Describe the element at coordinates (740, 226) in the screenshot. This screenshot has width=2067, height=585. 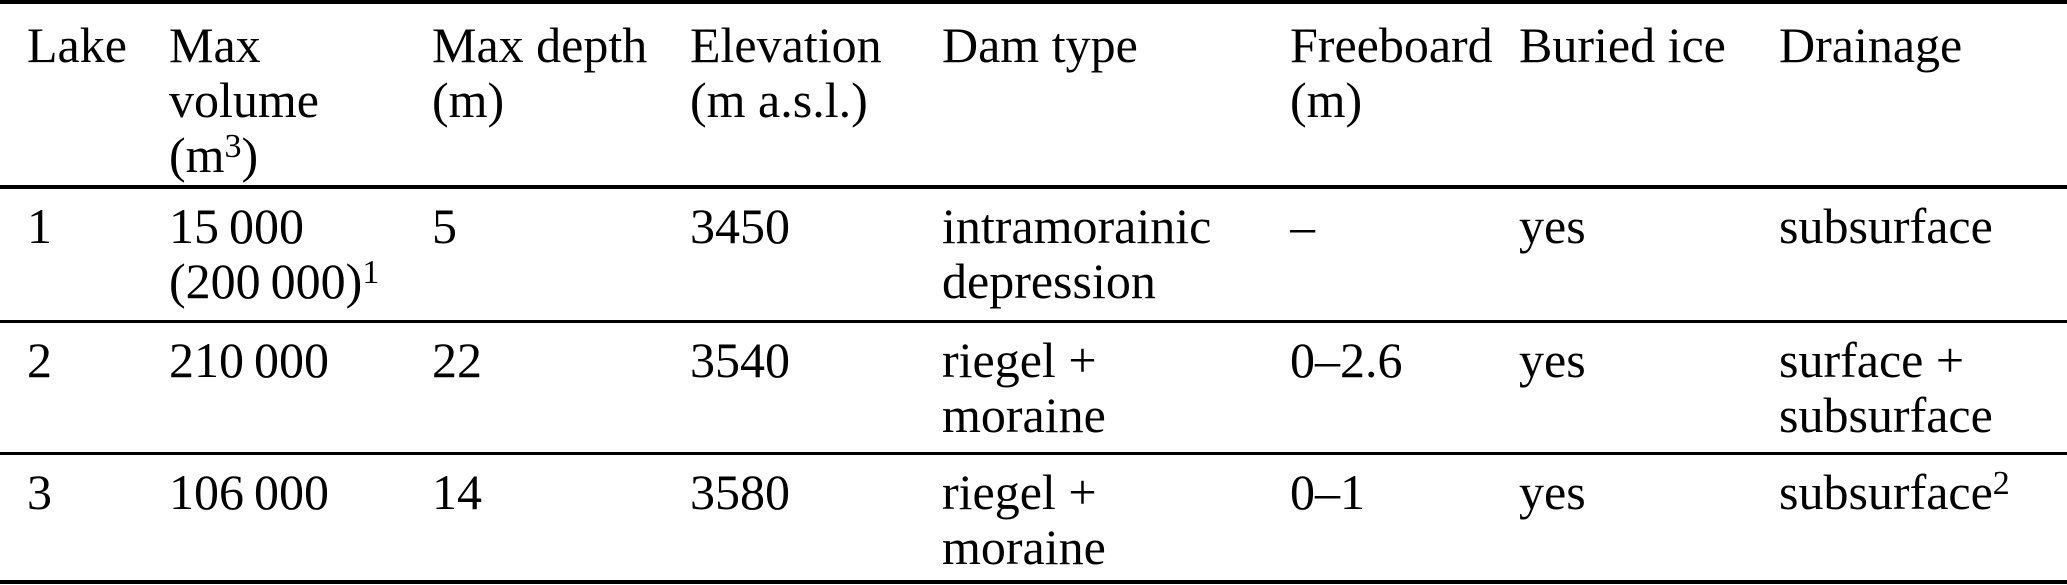
I see `elevation-value: 3450` at that location.